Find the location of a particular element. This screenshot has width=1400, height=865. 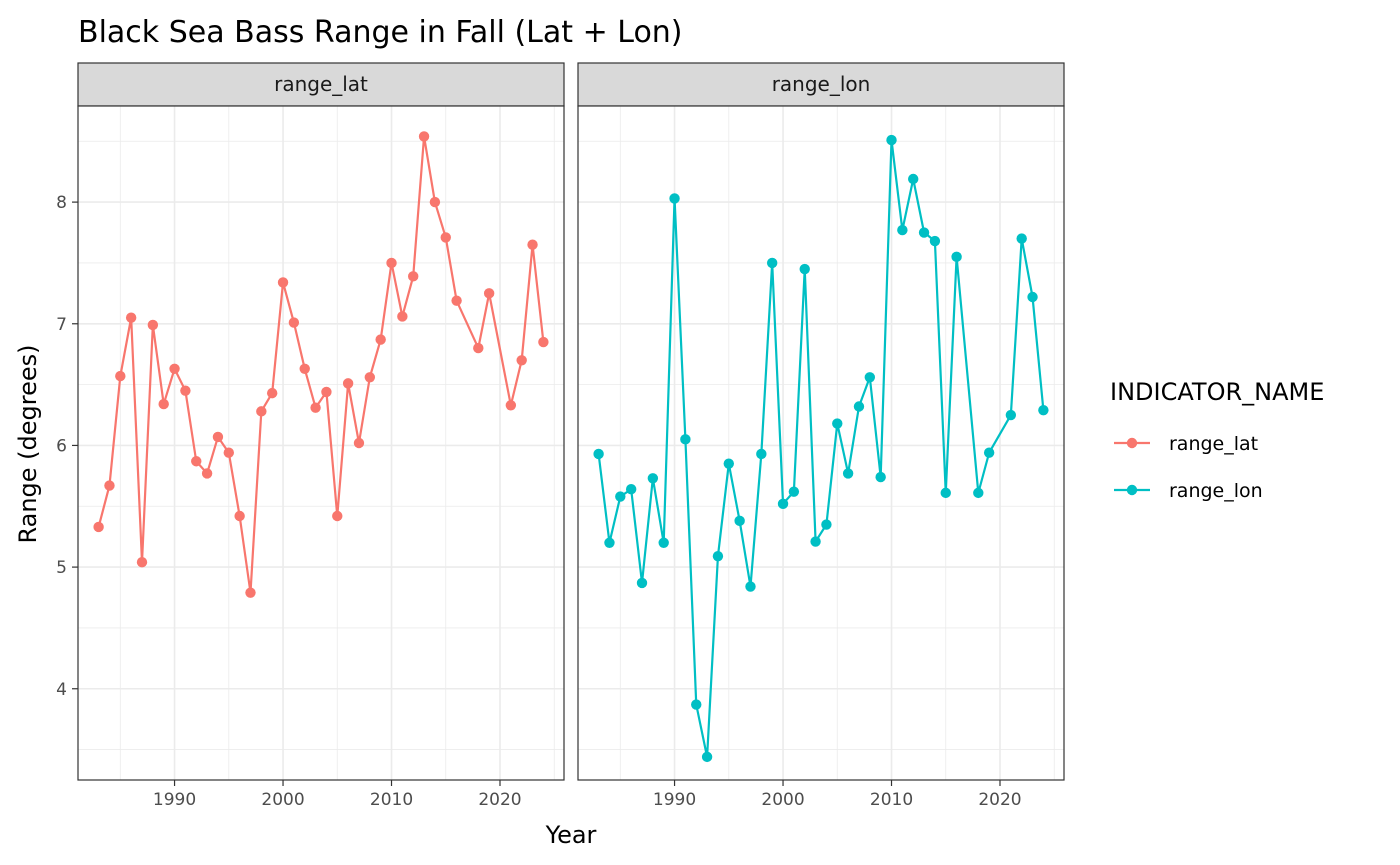

legend-item-range_lon: range_lon is located at coordinates (1188, 491).